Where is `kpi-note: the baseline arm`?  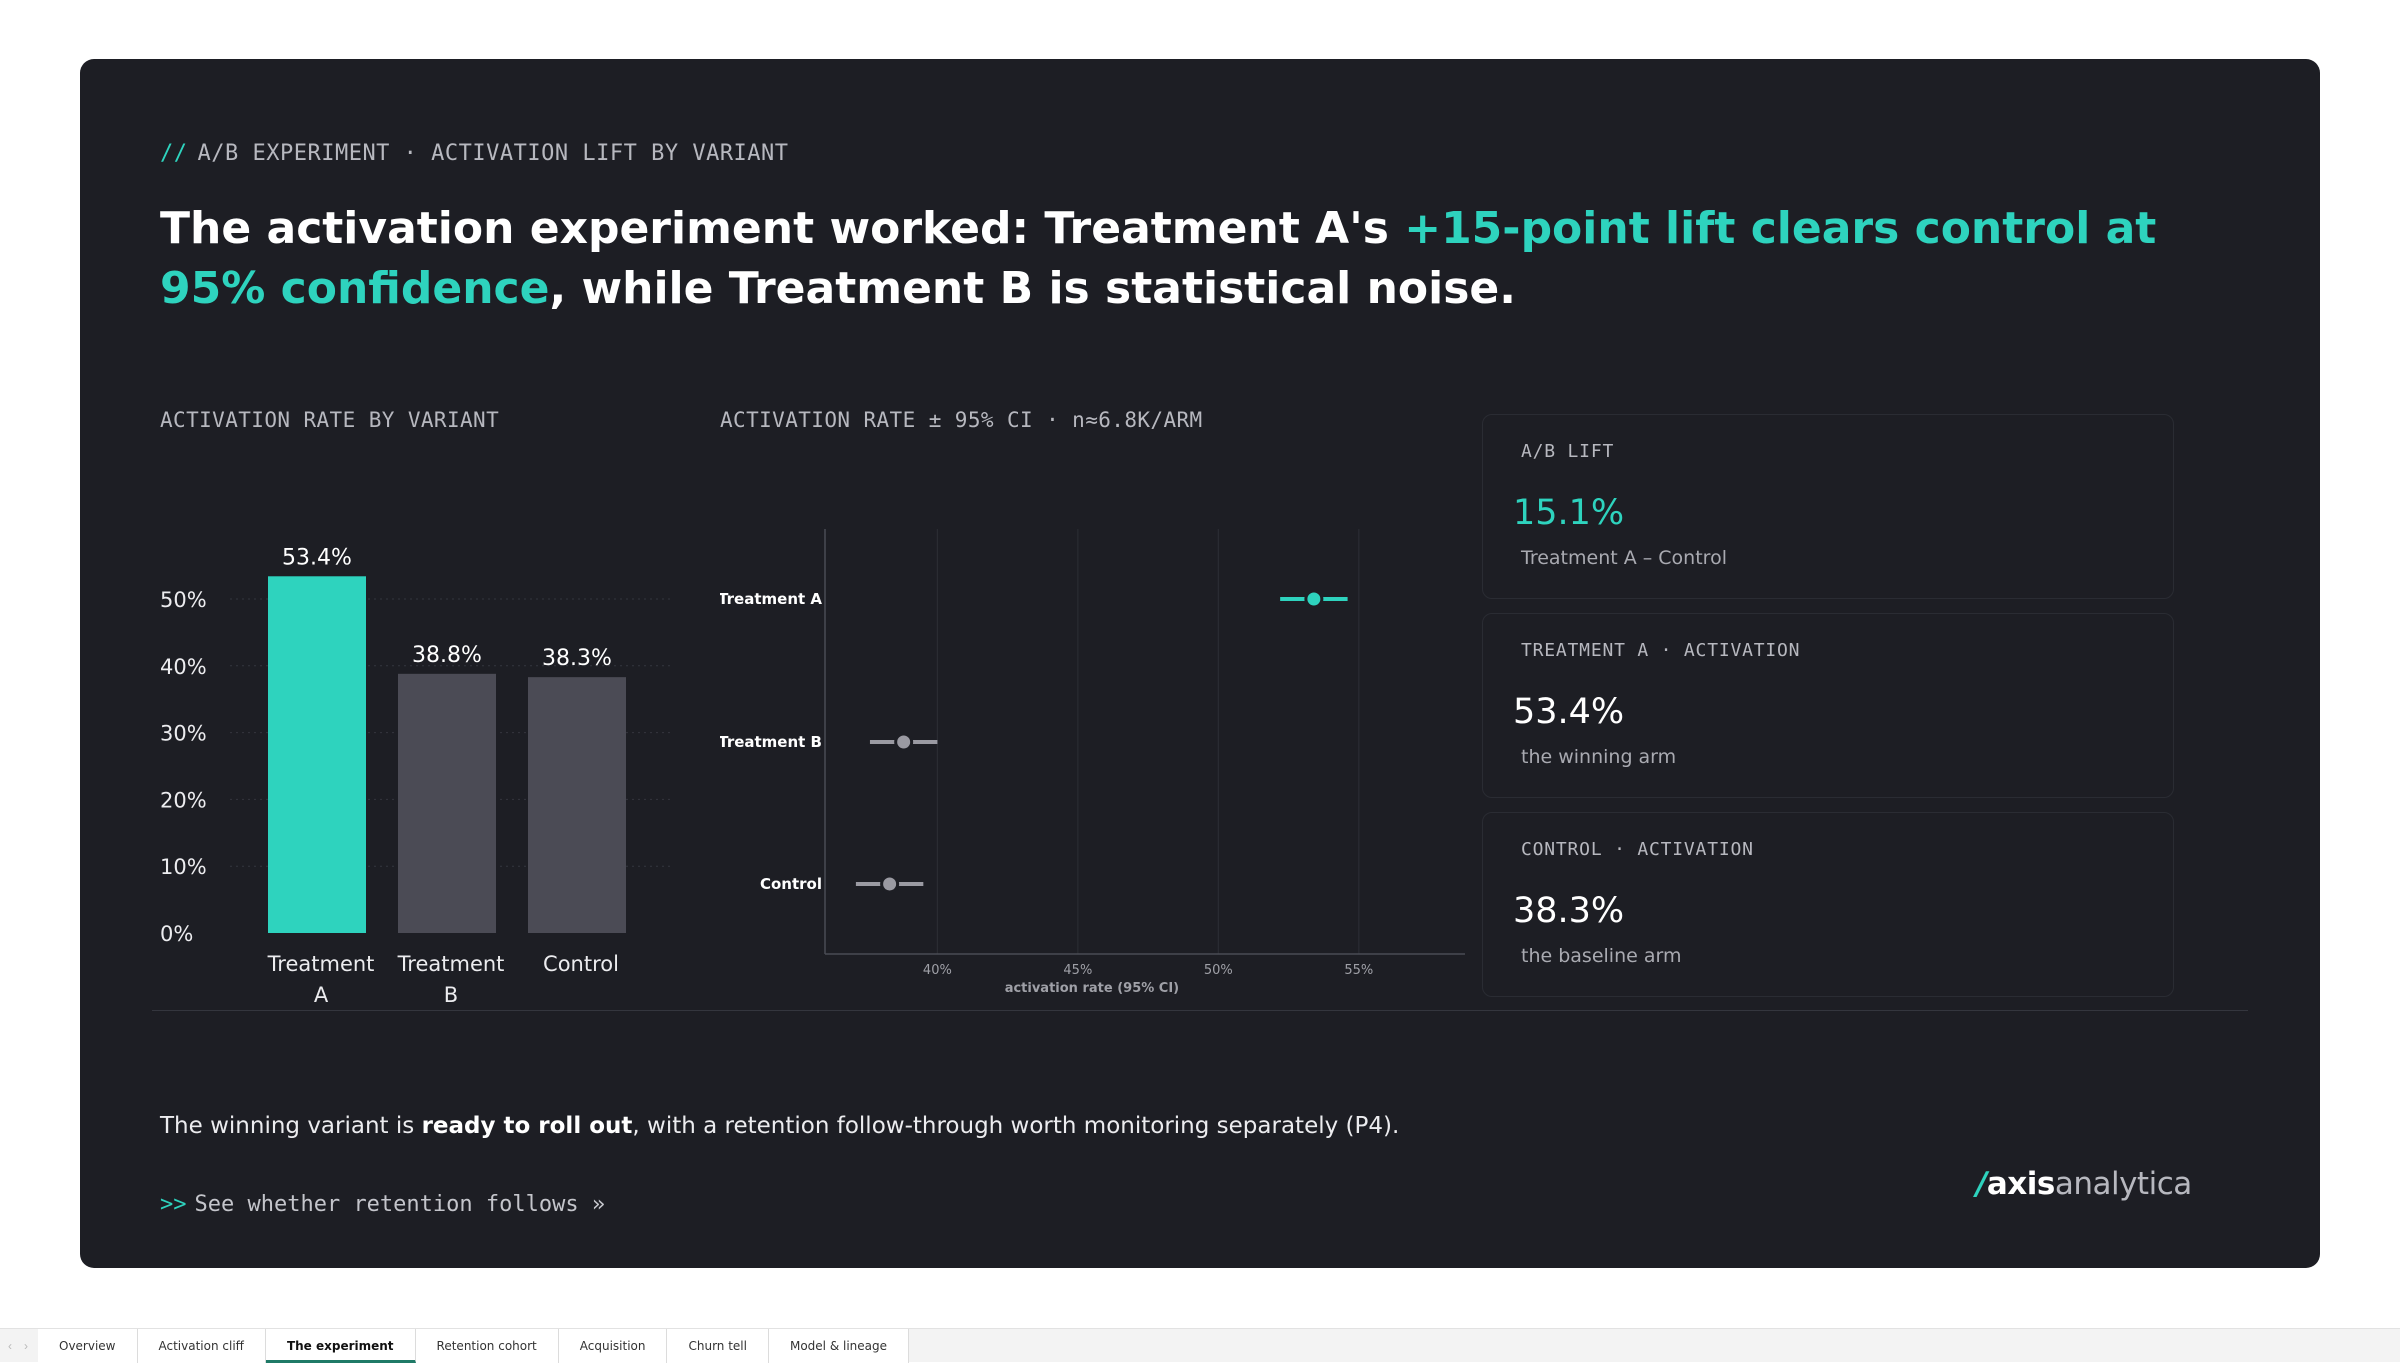 kpi-note: the baseline arm is located at coordinates (1601, 956).